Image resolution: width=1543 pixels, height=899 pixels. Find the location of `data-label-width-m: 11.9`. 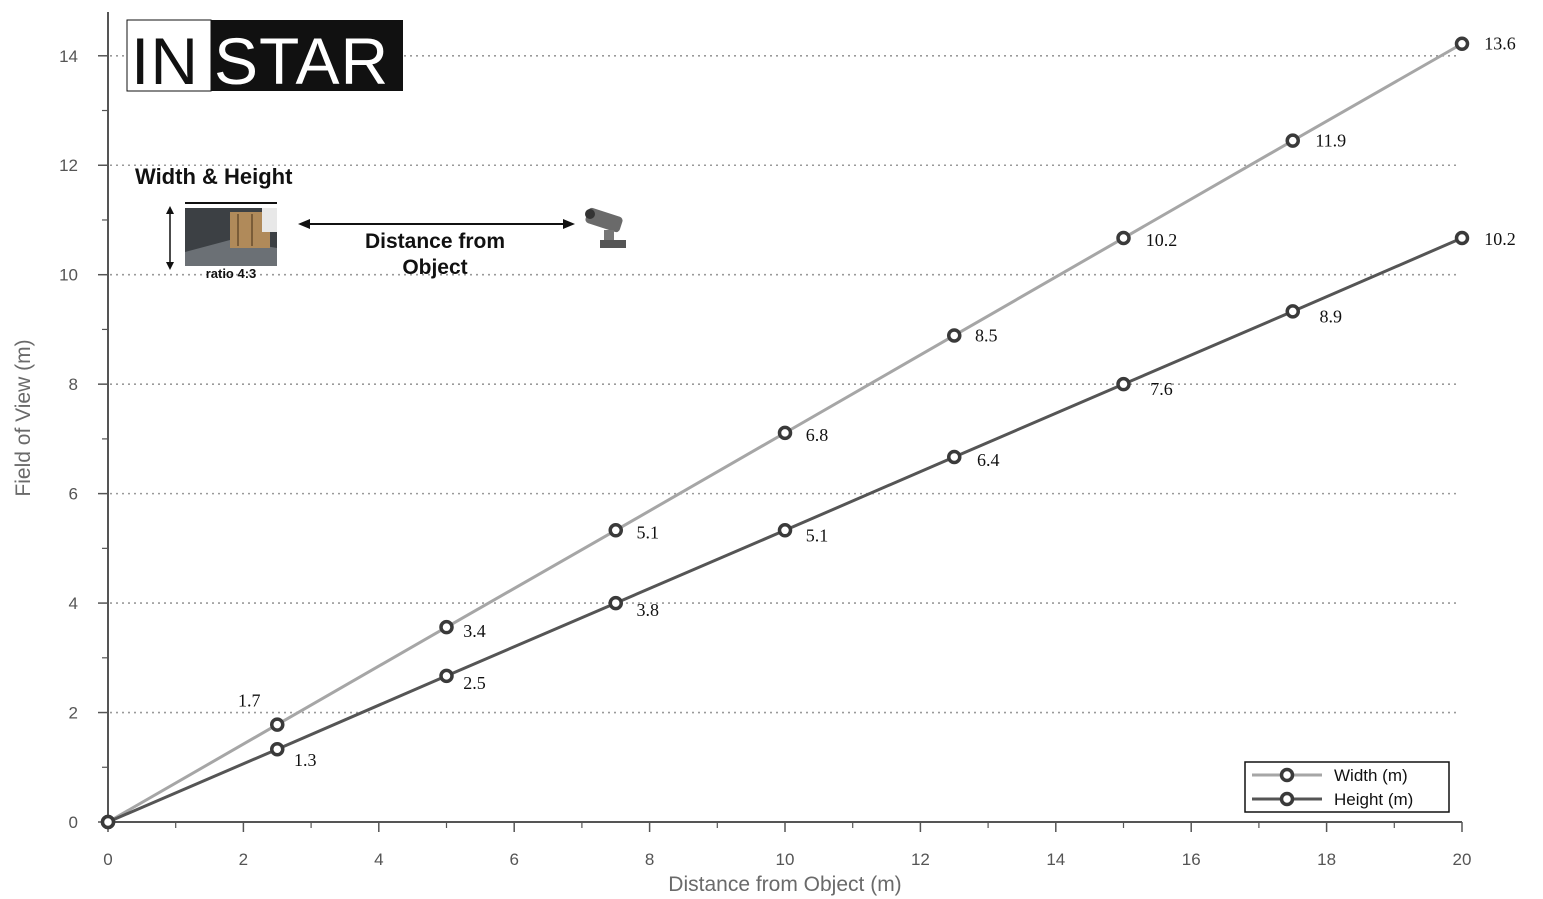

data-label-width-m: 11.9 is located at coordinates (1330, 141).